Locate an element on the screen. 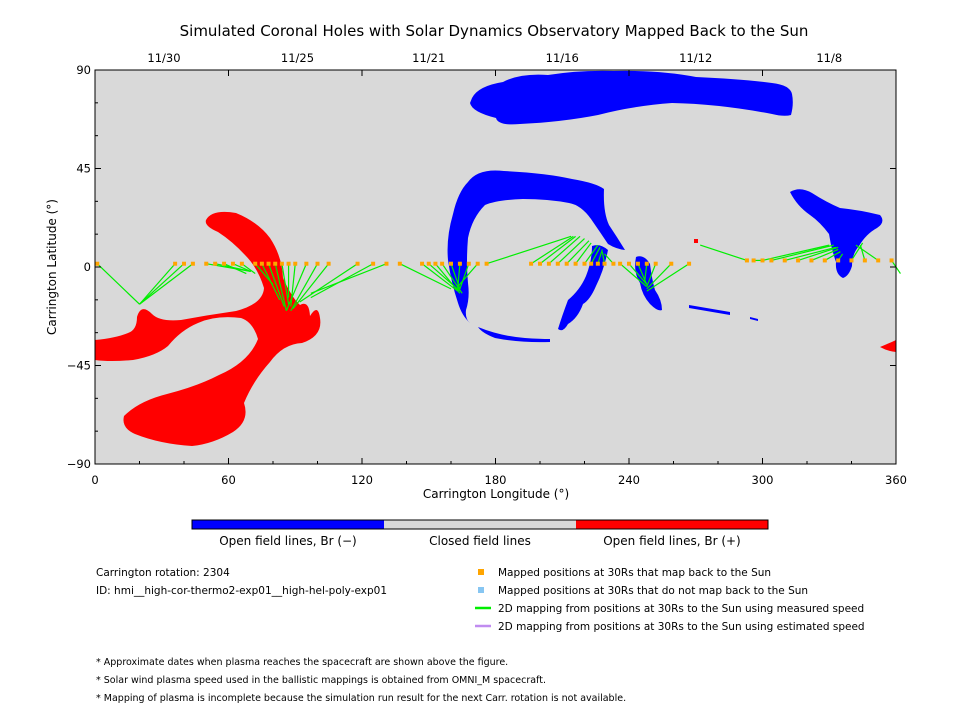  colorbar-label-negative: Open field lines, Br (−) is located at coordinates (288, 541).